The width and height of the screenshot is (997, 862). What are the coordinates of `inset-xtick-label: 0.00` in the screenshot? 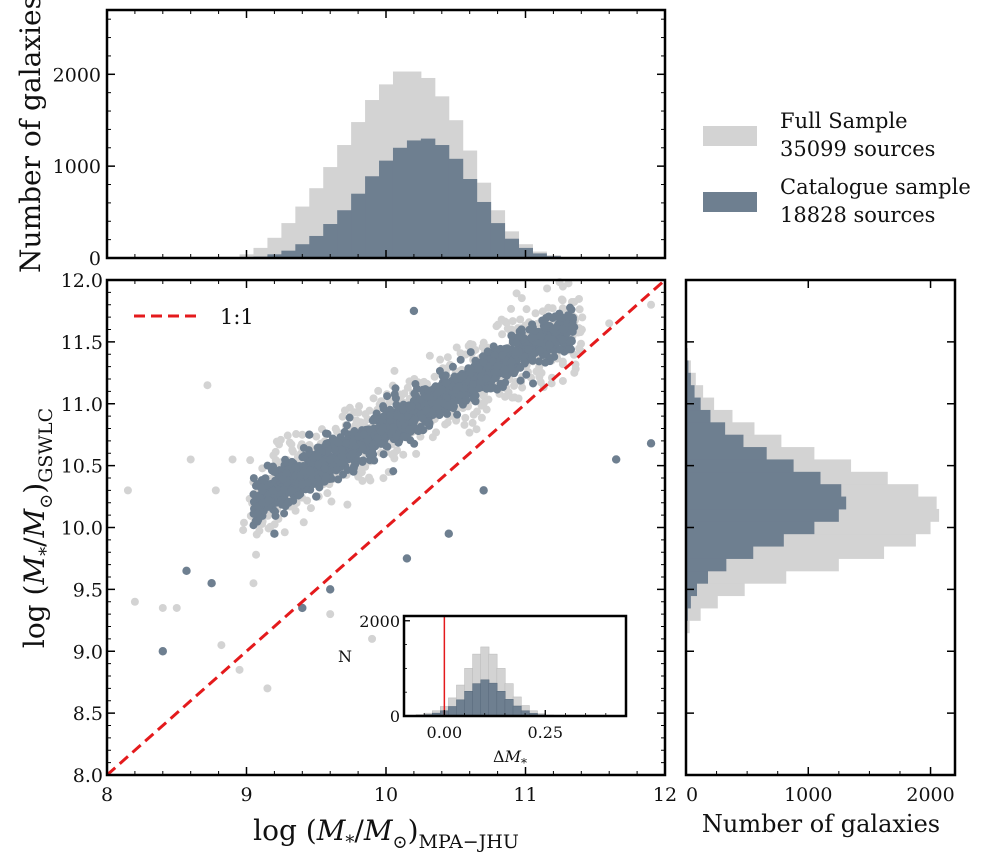 It's located at (445, 732).